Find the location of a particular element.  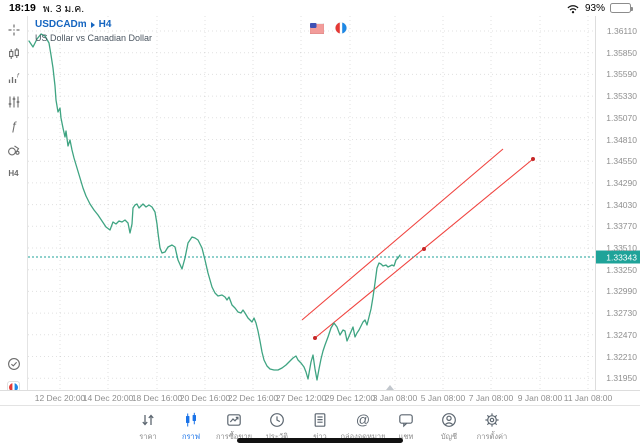

svg-text: ƒ is located at coordinates (13, 126).